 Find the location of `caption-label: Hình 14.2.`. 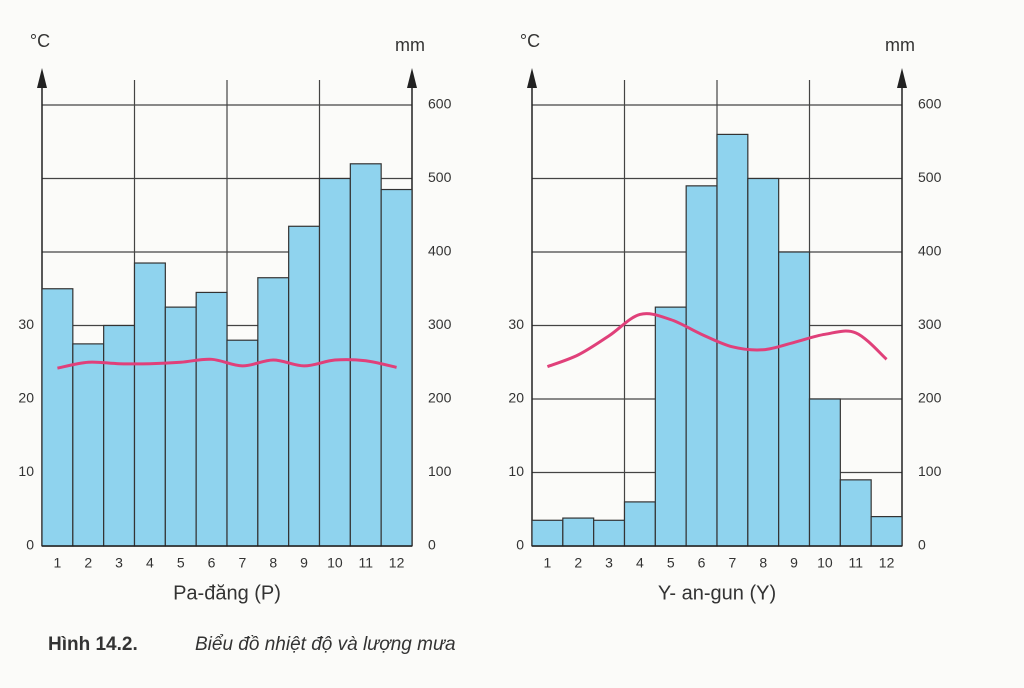

caption-label: Hình 14.2. is located at coordinates (93, 644).